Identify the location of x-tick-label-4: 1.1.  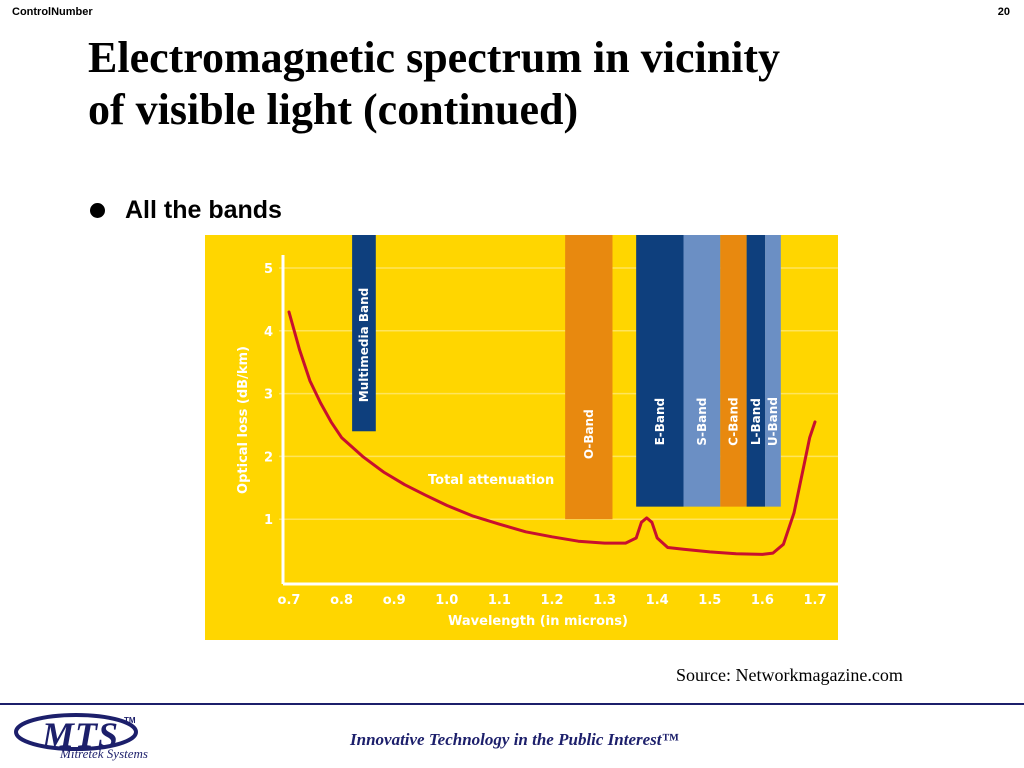
(499, 600).